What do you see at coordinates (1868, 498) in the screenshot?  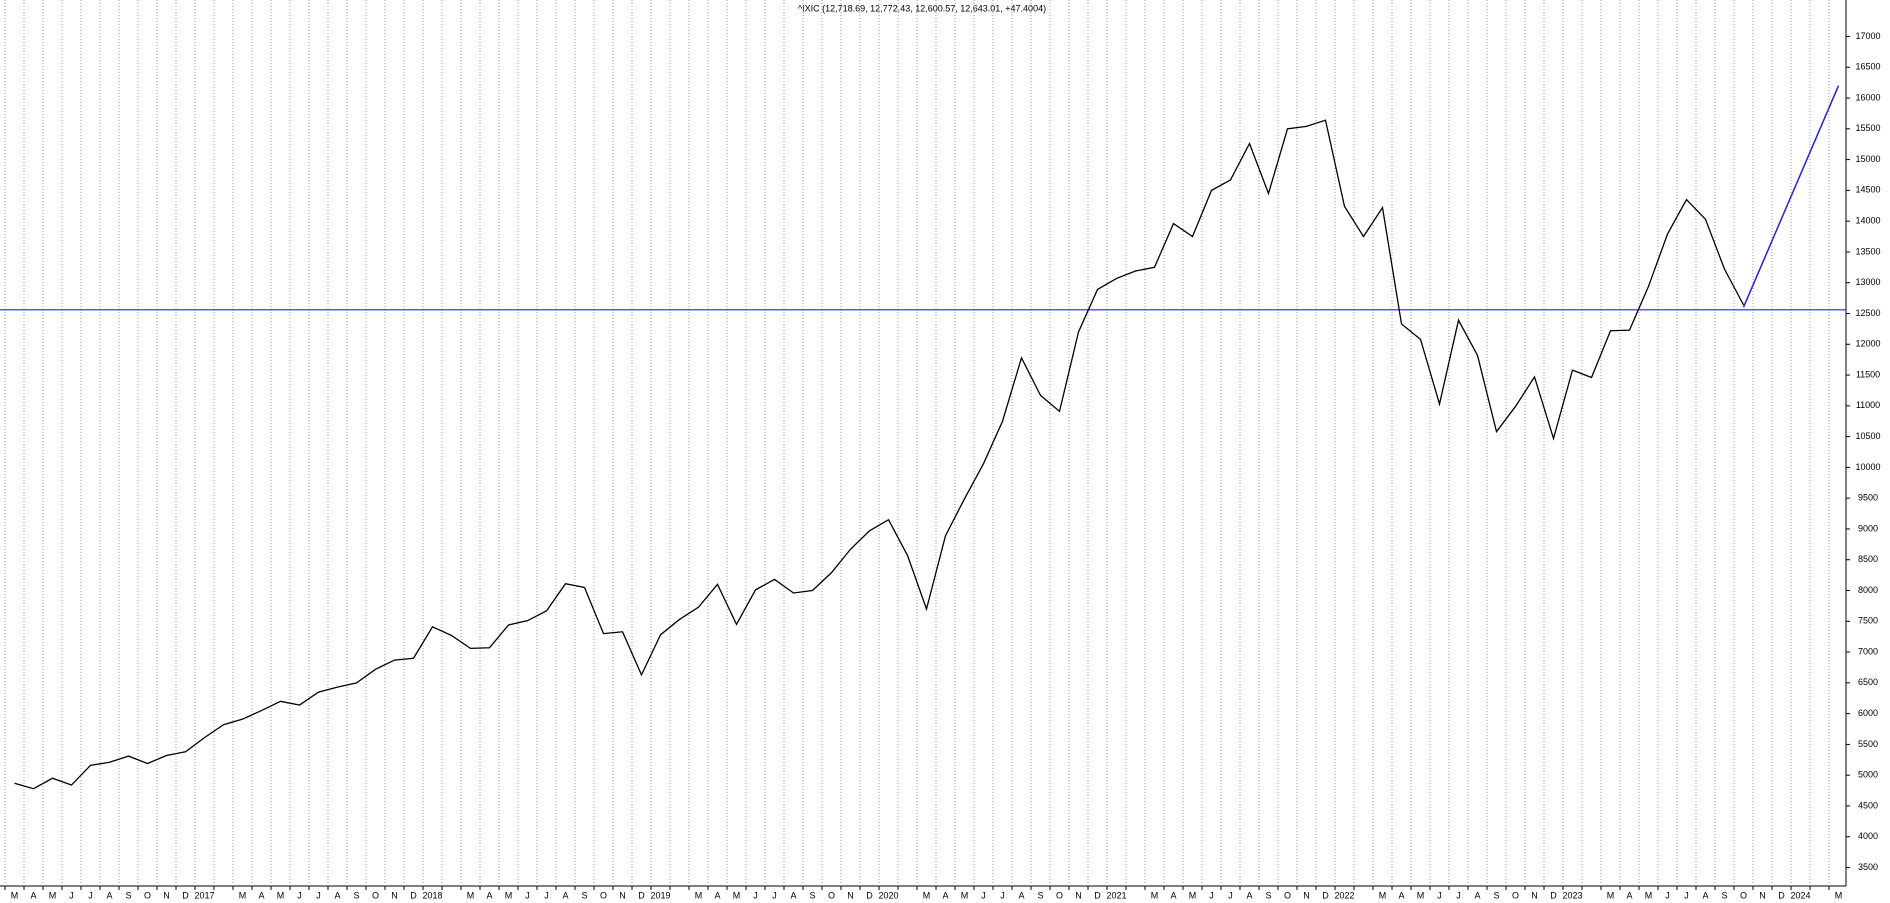 I see `y-tick-label: 9500` at bounding box center [1868, 498].